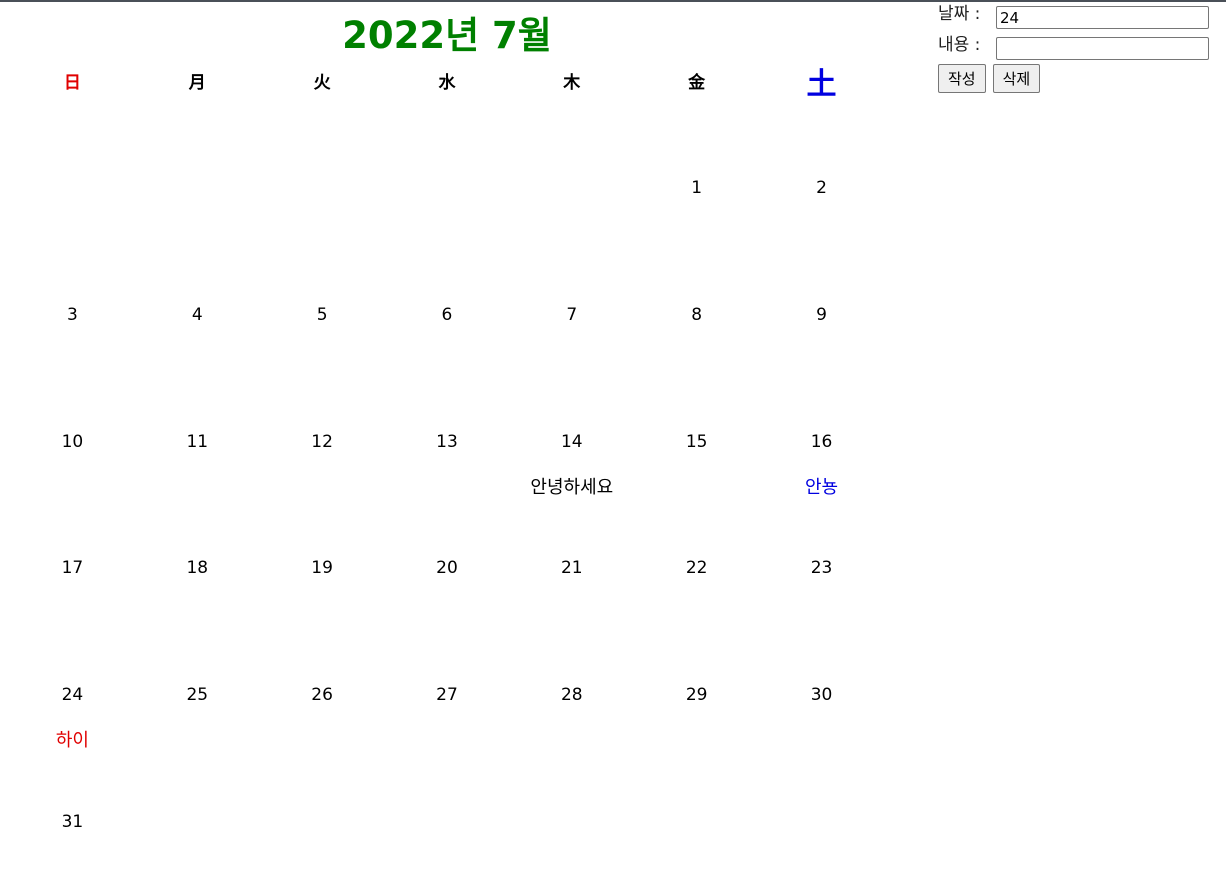 The width and height of the screenshot is (1226, 881). I want to click on day-number: 21, so click(571, 568).